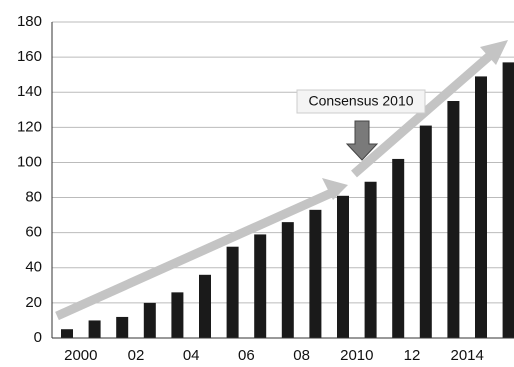 This screenshot has height=367, width=514. Describe the element at coordinates (136, 355) in the screenshot. I see `x-tick-label: 02` at that location.